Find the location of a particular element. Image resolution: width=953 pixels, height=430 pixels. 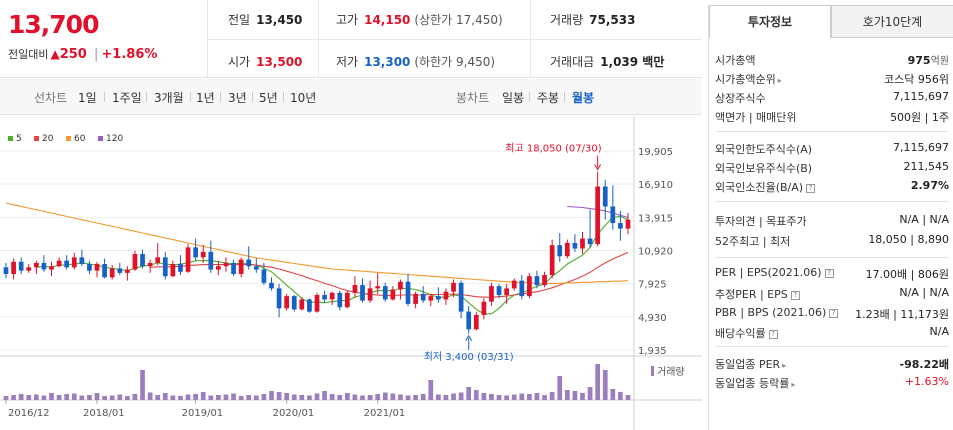

candle-daily: 일봉 is located at coordinates (513, 98).